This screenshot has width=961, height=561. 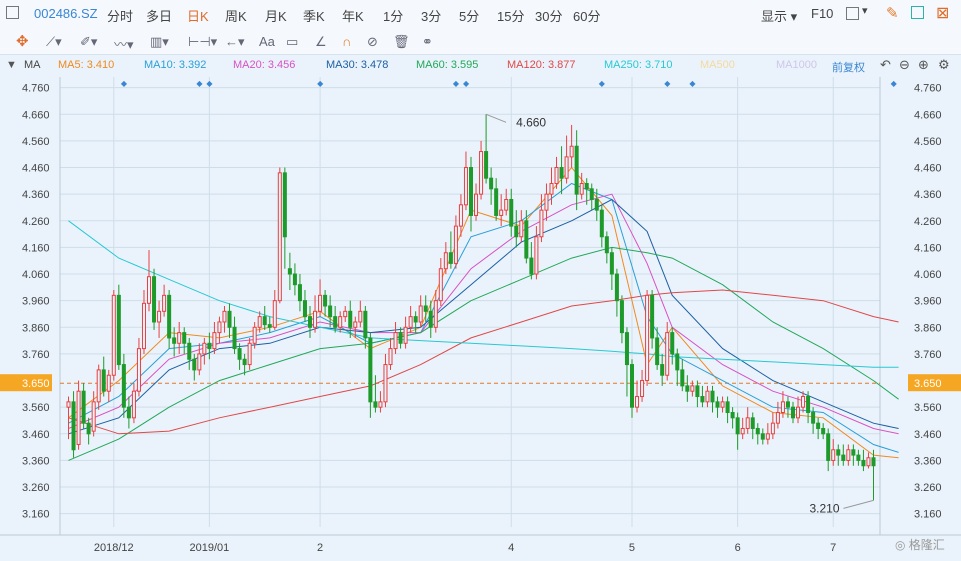 What do you see at coordinates (393, 16) in the screenshot?
I see `period-tab-1min: 1分` at bounding box center [393, 16].